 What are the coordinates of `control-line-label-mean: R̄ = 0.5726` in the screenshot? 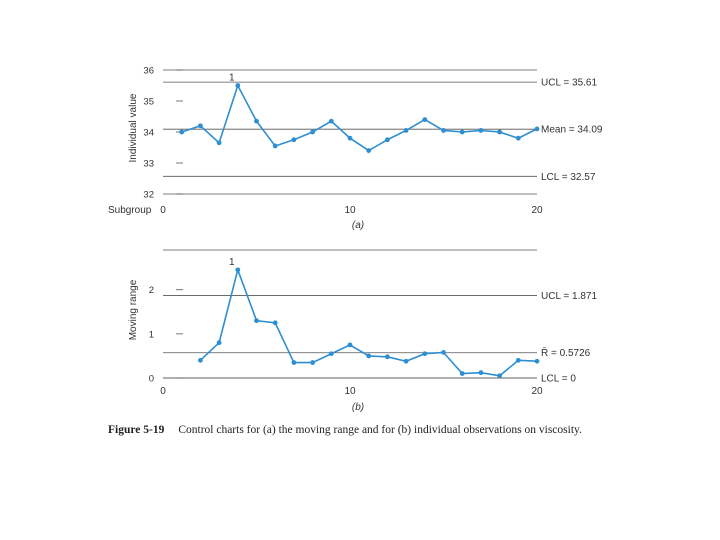 It's located at (566, 353).